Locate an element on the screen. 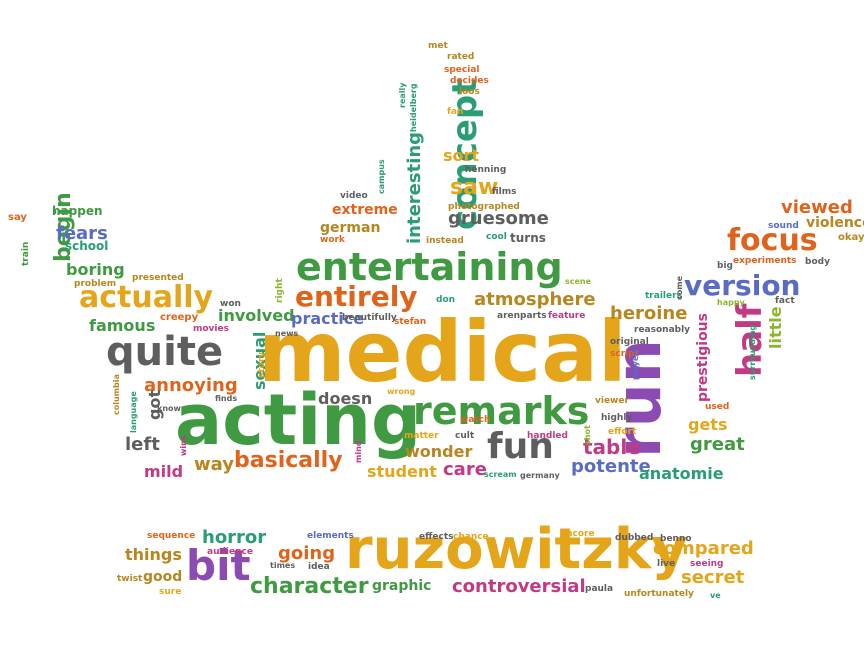 This screenshot has height=648, width=864. word-quite: quite is located at coordinates (165, 352).